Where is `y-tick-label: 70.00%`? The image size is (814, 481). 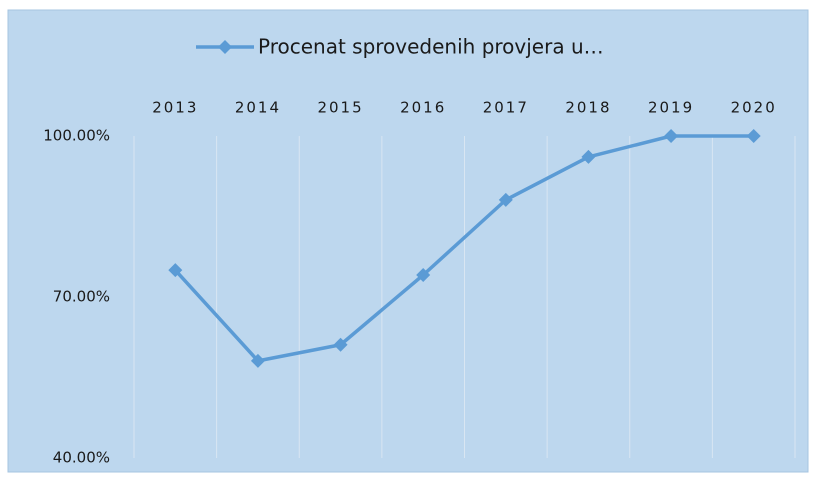 y-tick-label: 70.00% is located at coordinates (81, 297).